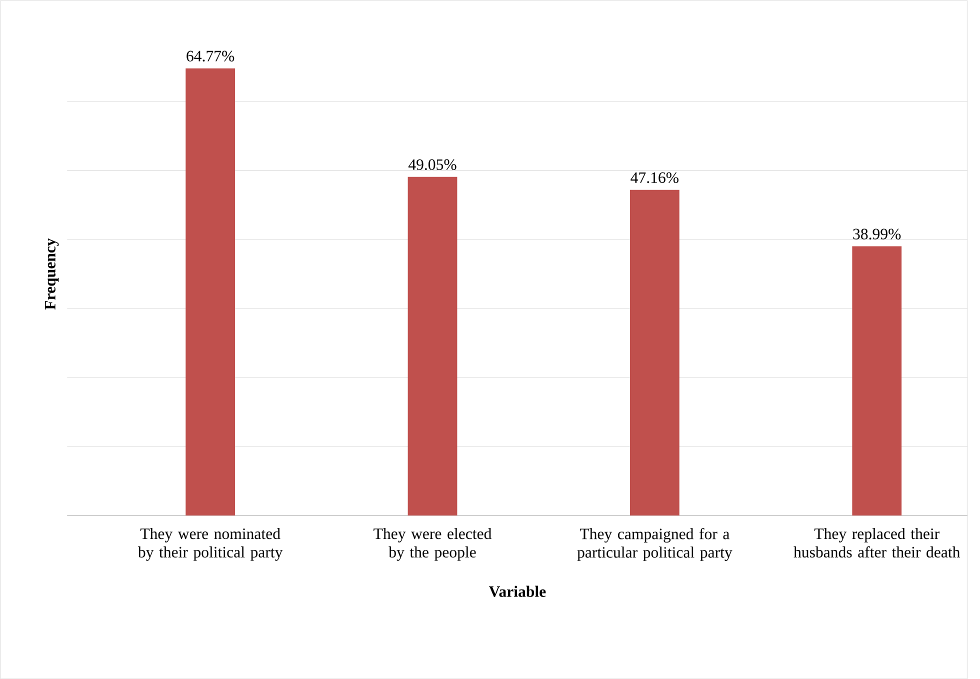  I want to click on y-axis-title: Frequency, so click(51, 274).